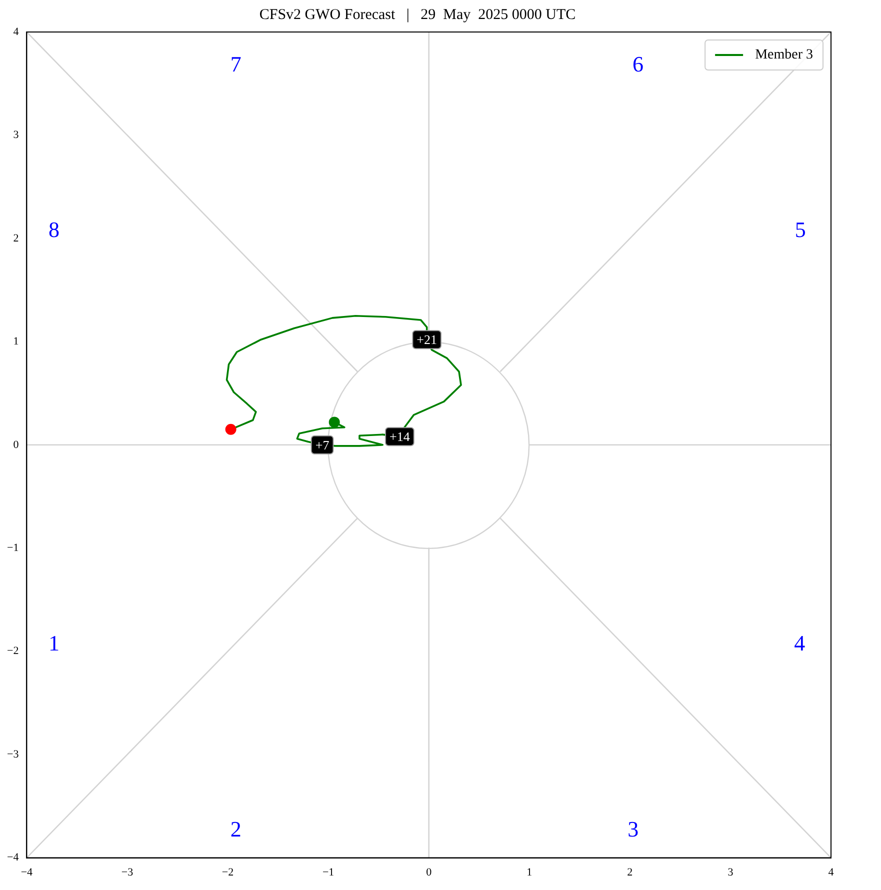  I want to click on annotation: 8, so click(54, 229).